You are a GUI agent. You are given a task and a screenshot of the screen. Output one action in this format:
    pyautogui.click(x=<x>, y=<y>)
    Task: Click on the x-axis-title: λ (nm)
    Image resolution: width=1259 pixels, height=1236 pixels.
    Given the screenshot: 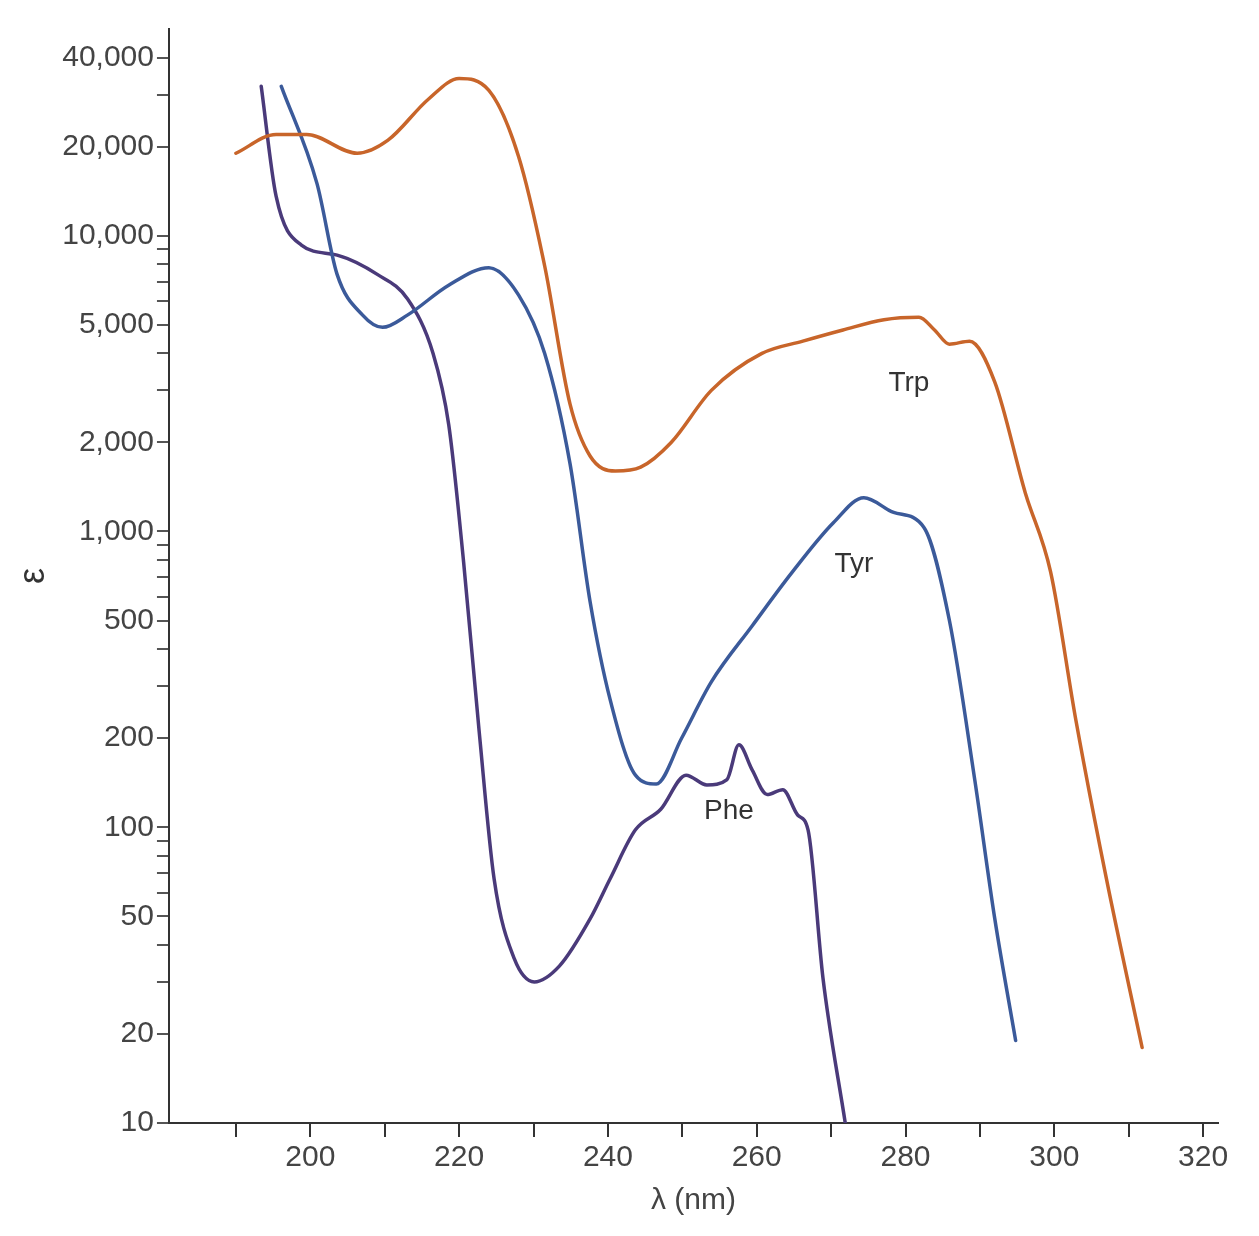 What is the action you would take?
    pyautogui.click(x=693, y=1199)
    